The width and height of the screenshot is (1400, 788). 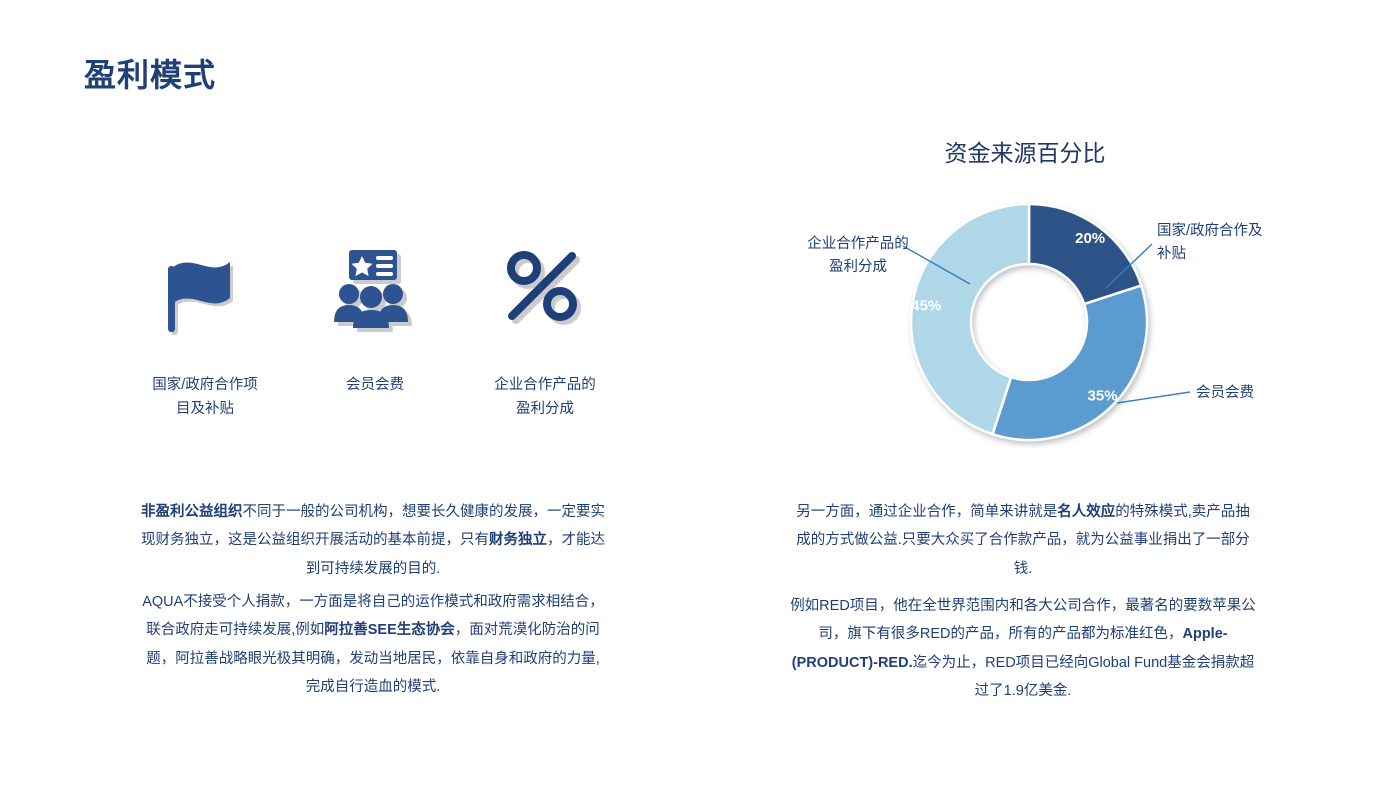 I want to click on donut-segment-label: 35%, so click(x=1103, y=396).